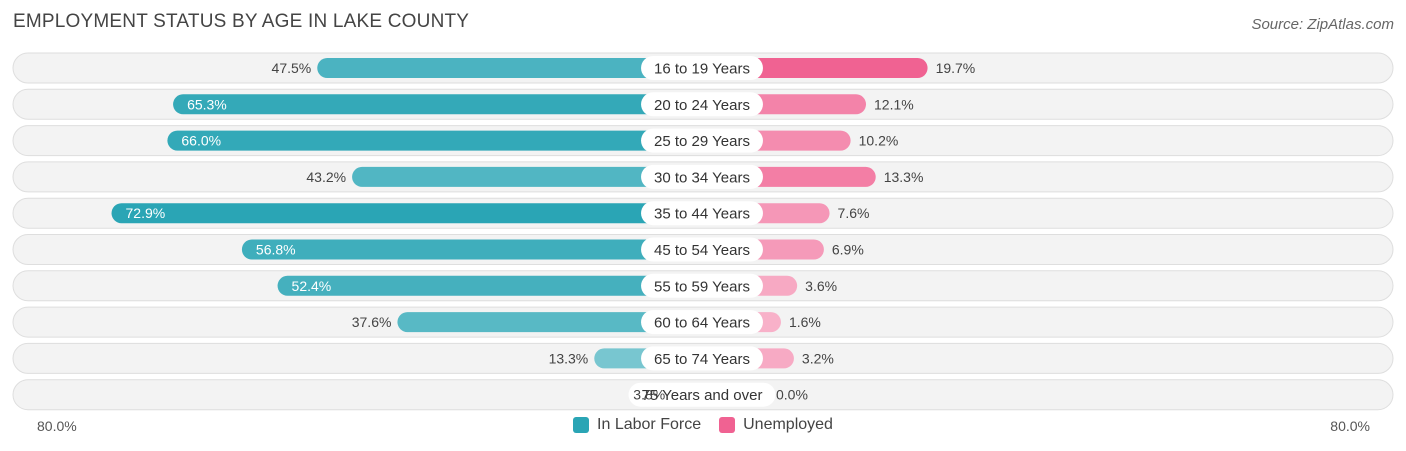 This screenshot has width=1406, height=451. Describe the element at coordinates (805, 322) in the screenshot. I see `value-label-unemployed: 1.6%` at that location.